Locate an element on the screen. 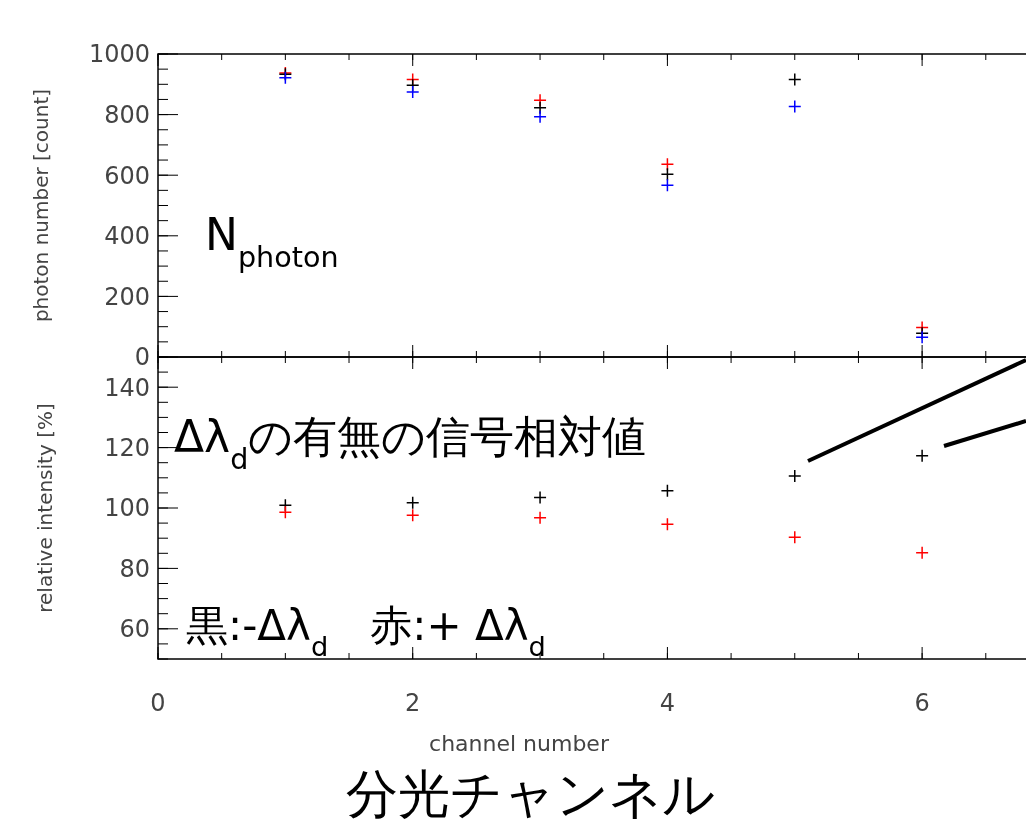 The height and width of the screenshot is (823, 1026). y-tick-label: 100 is located at coordinates (127, 508).